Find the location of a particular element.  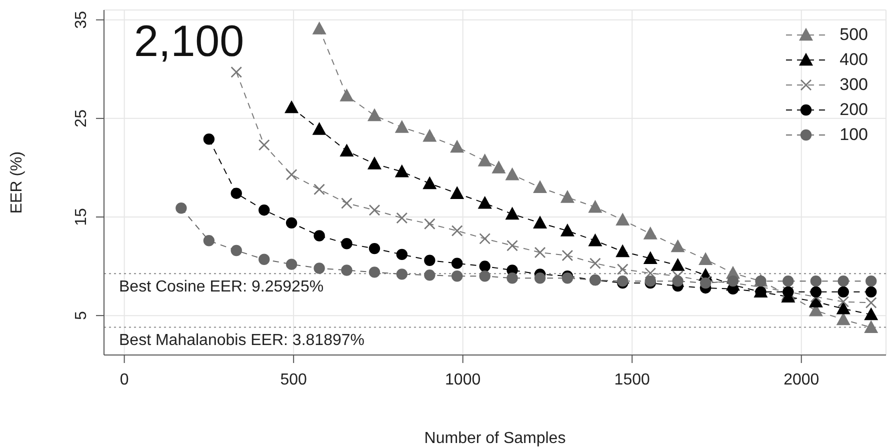

legend-label: 400 is located at coordinates (854, 60).